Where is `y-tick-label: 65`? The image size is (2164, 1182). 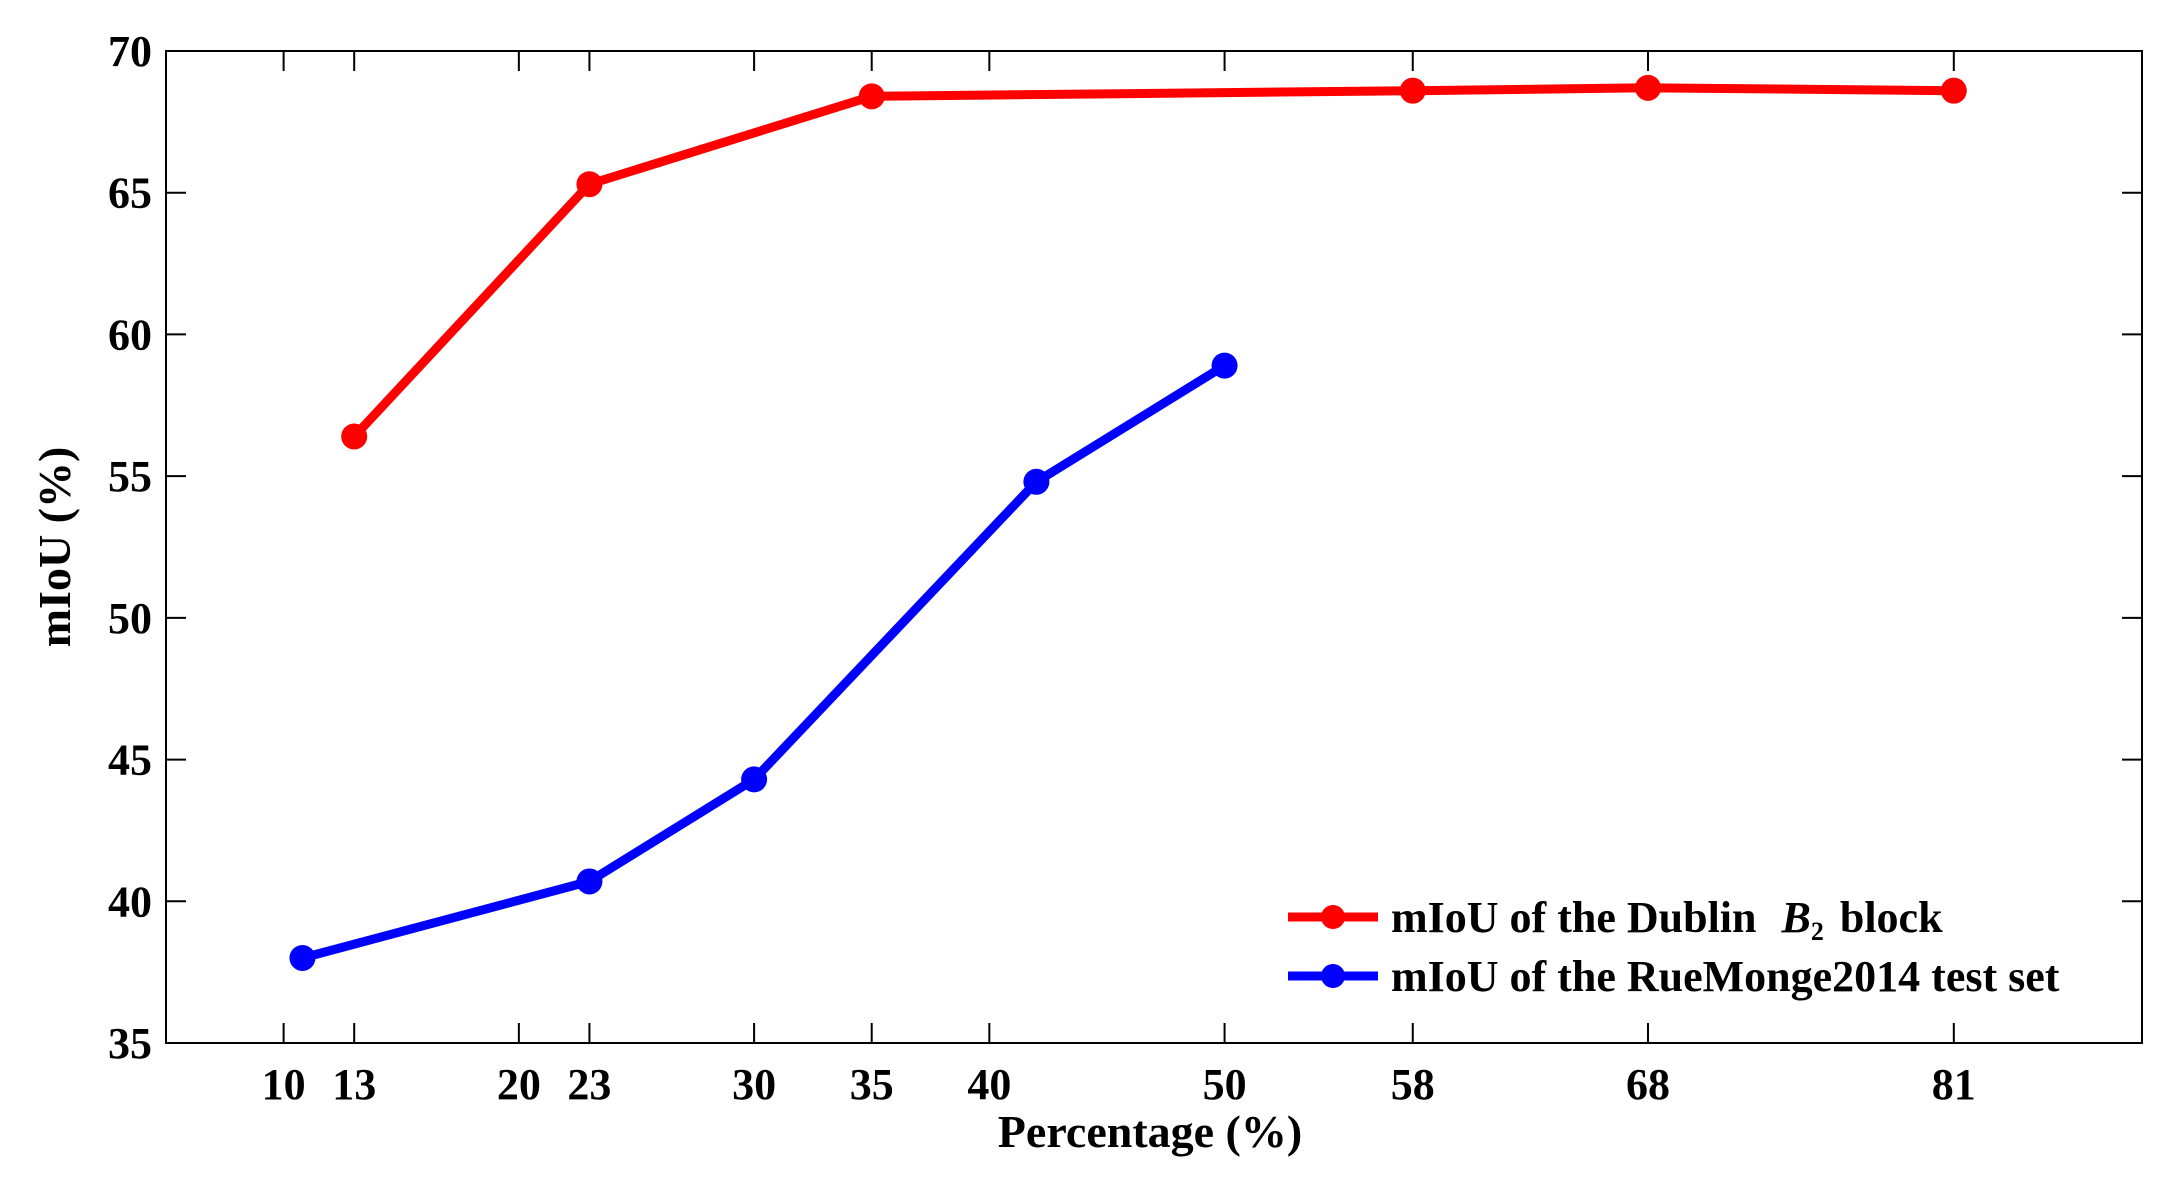 y-tick-label: 65 is located at coordinates (130, 193).